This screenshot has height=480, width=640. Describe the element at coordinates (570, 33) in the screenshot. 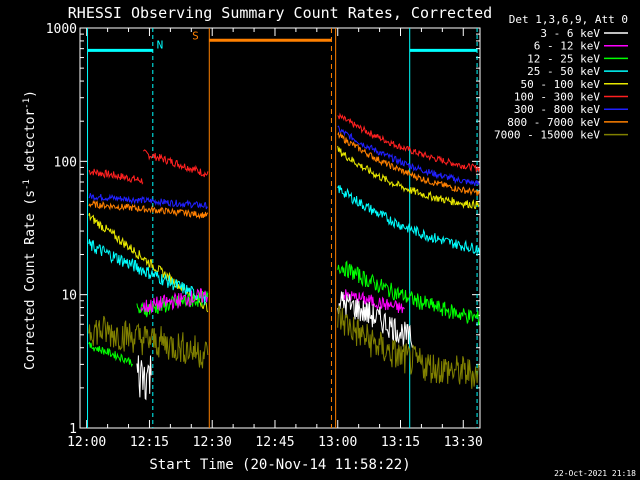

I see `legend-entry: 3 - 6 keV` at that location.